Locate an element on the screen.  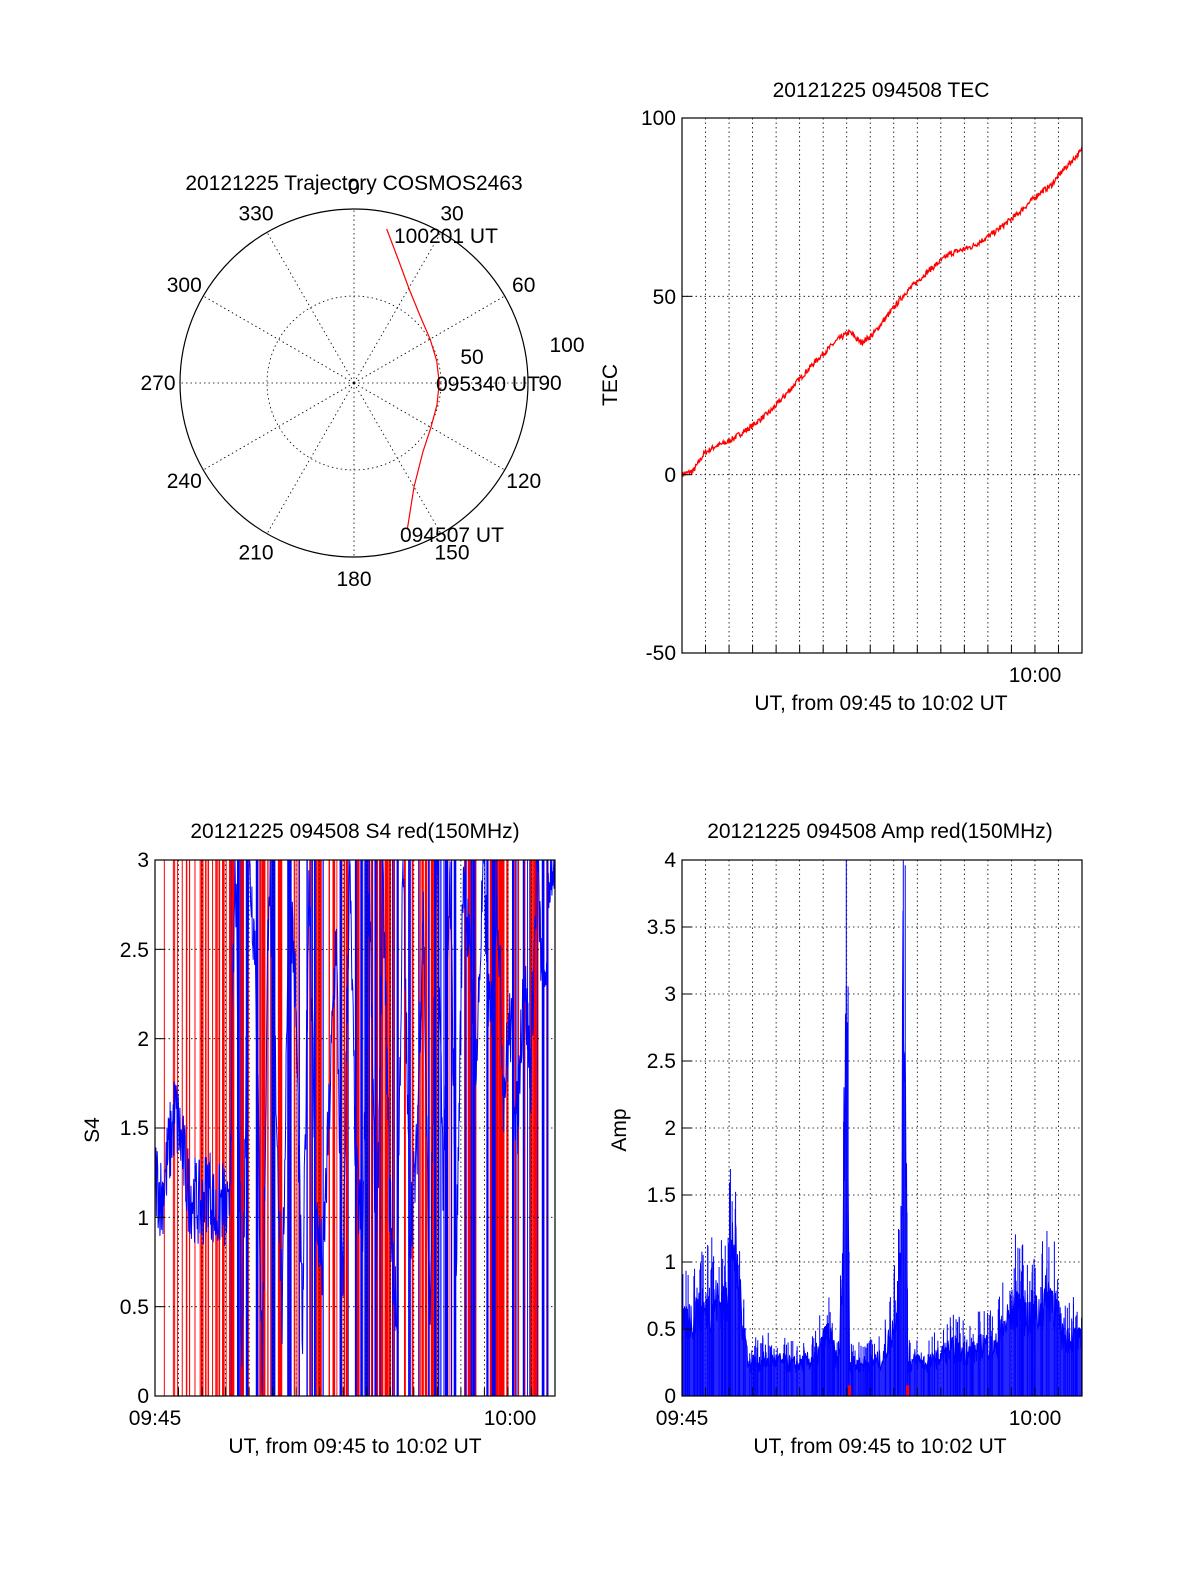
amp-series-envelope is located at coordinates (882, 1153).